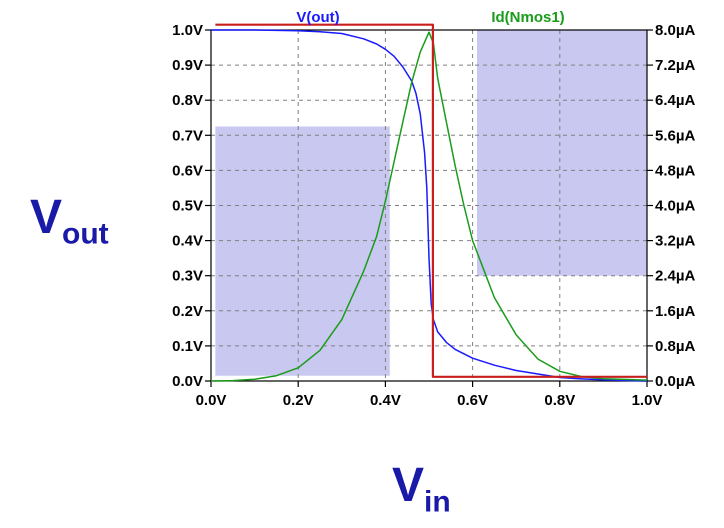  I want to click on x-tick-label: 0.0V, so click(211, 400).